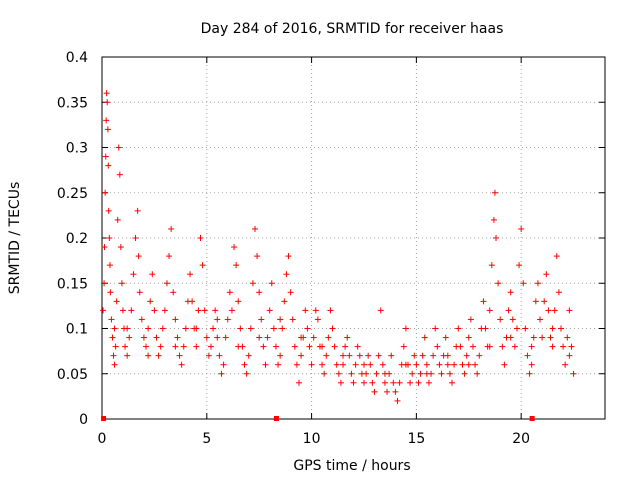 The image size is (640, 480). What do you see at coordinates (532, 418) in the screenshot?
I see `zero-marker` at bounding box center [532, 418].